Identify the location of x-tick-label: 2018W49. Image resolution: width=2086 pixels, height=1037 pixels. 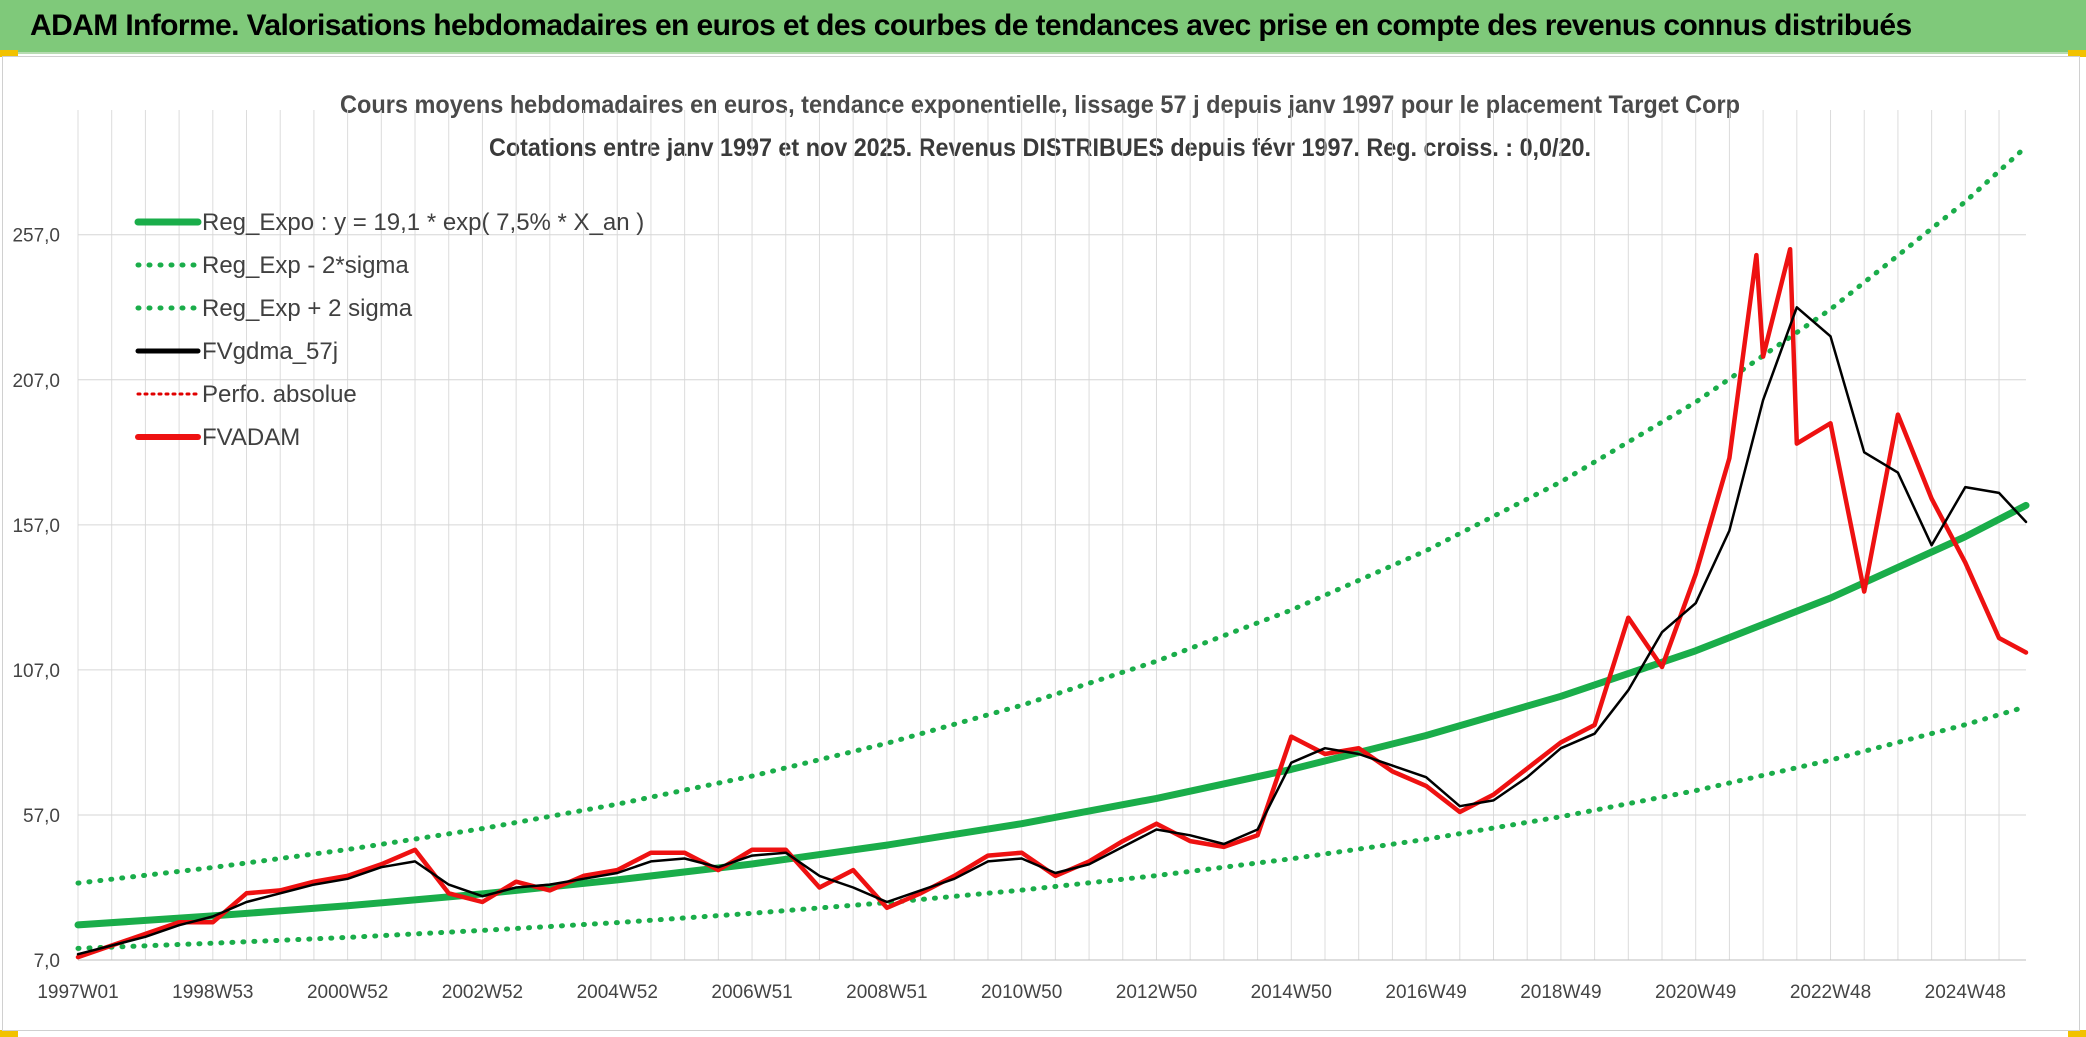
(1560, 992).